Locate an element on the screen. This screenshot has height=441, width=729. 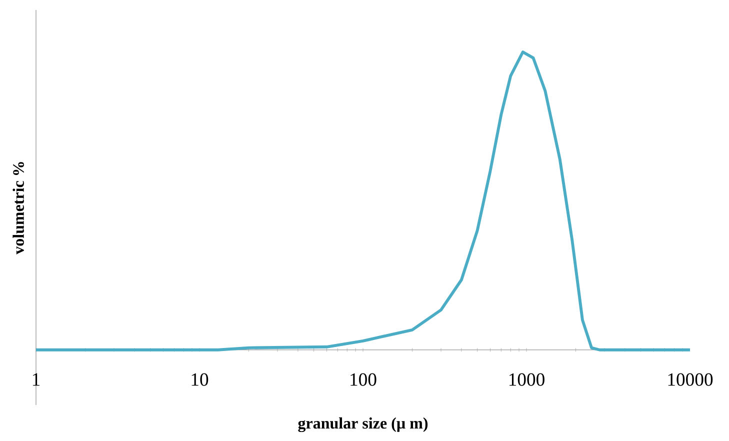
x-tick-label: 10 is located at coordinates (200, 379).